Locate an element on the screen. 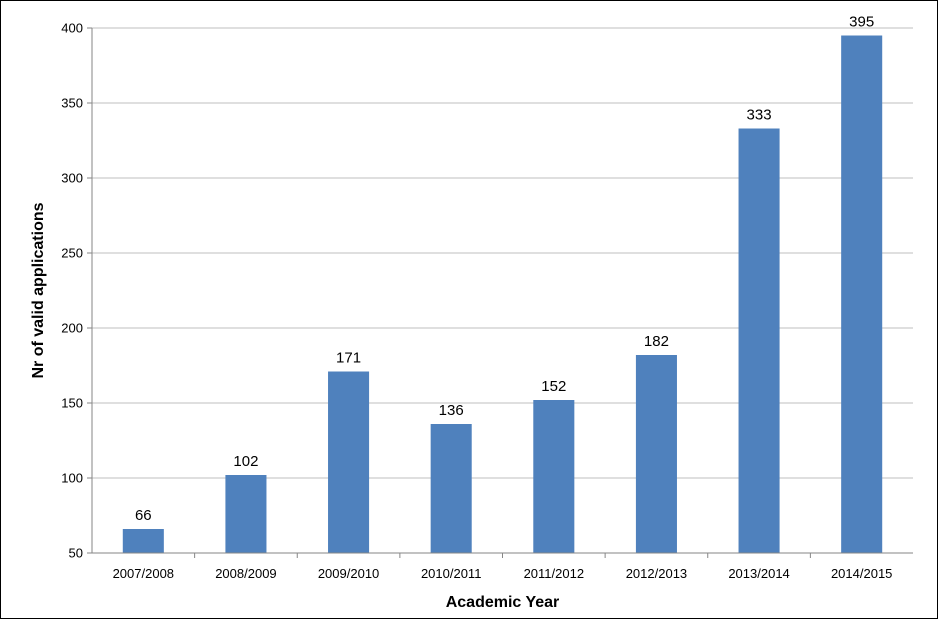  y-tick-label: 250 is located at coordinates (72, 253).